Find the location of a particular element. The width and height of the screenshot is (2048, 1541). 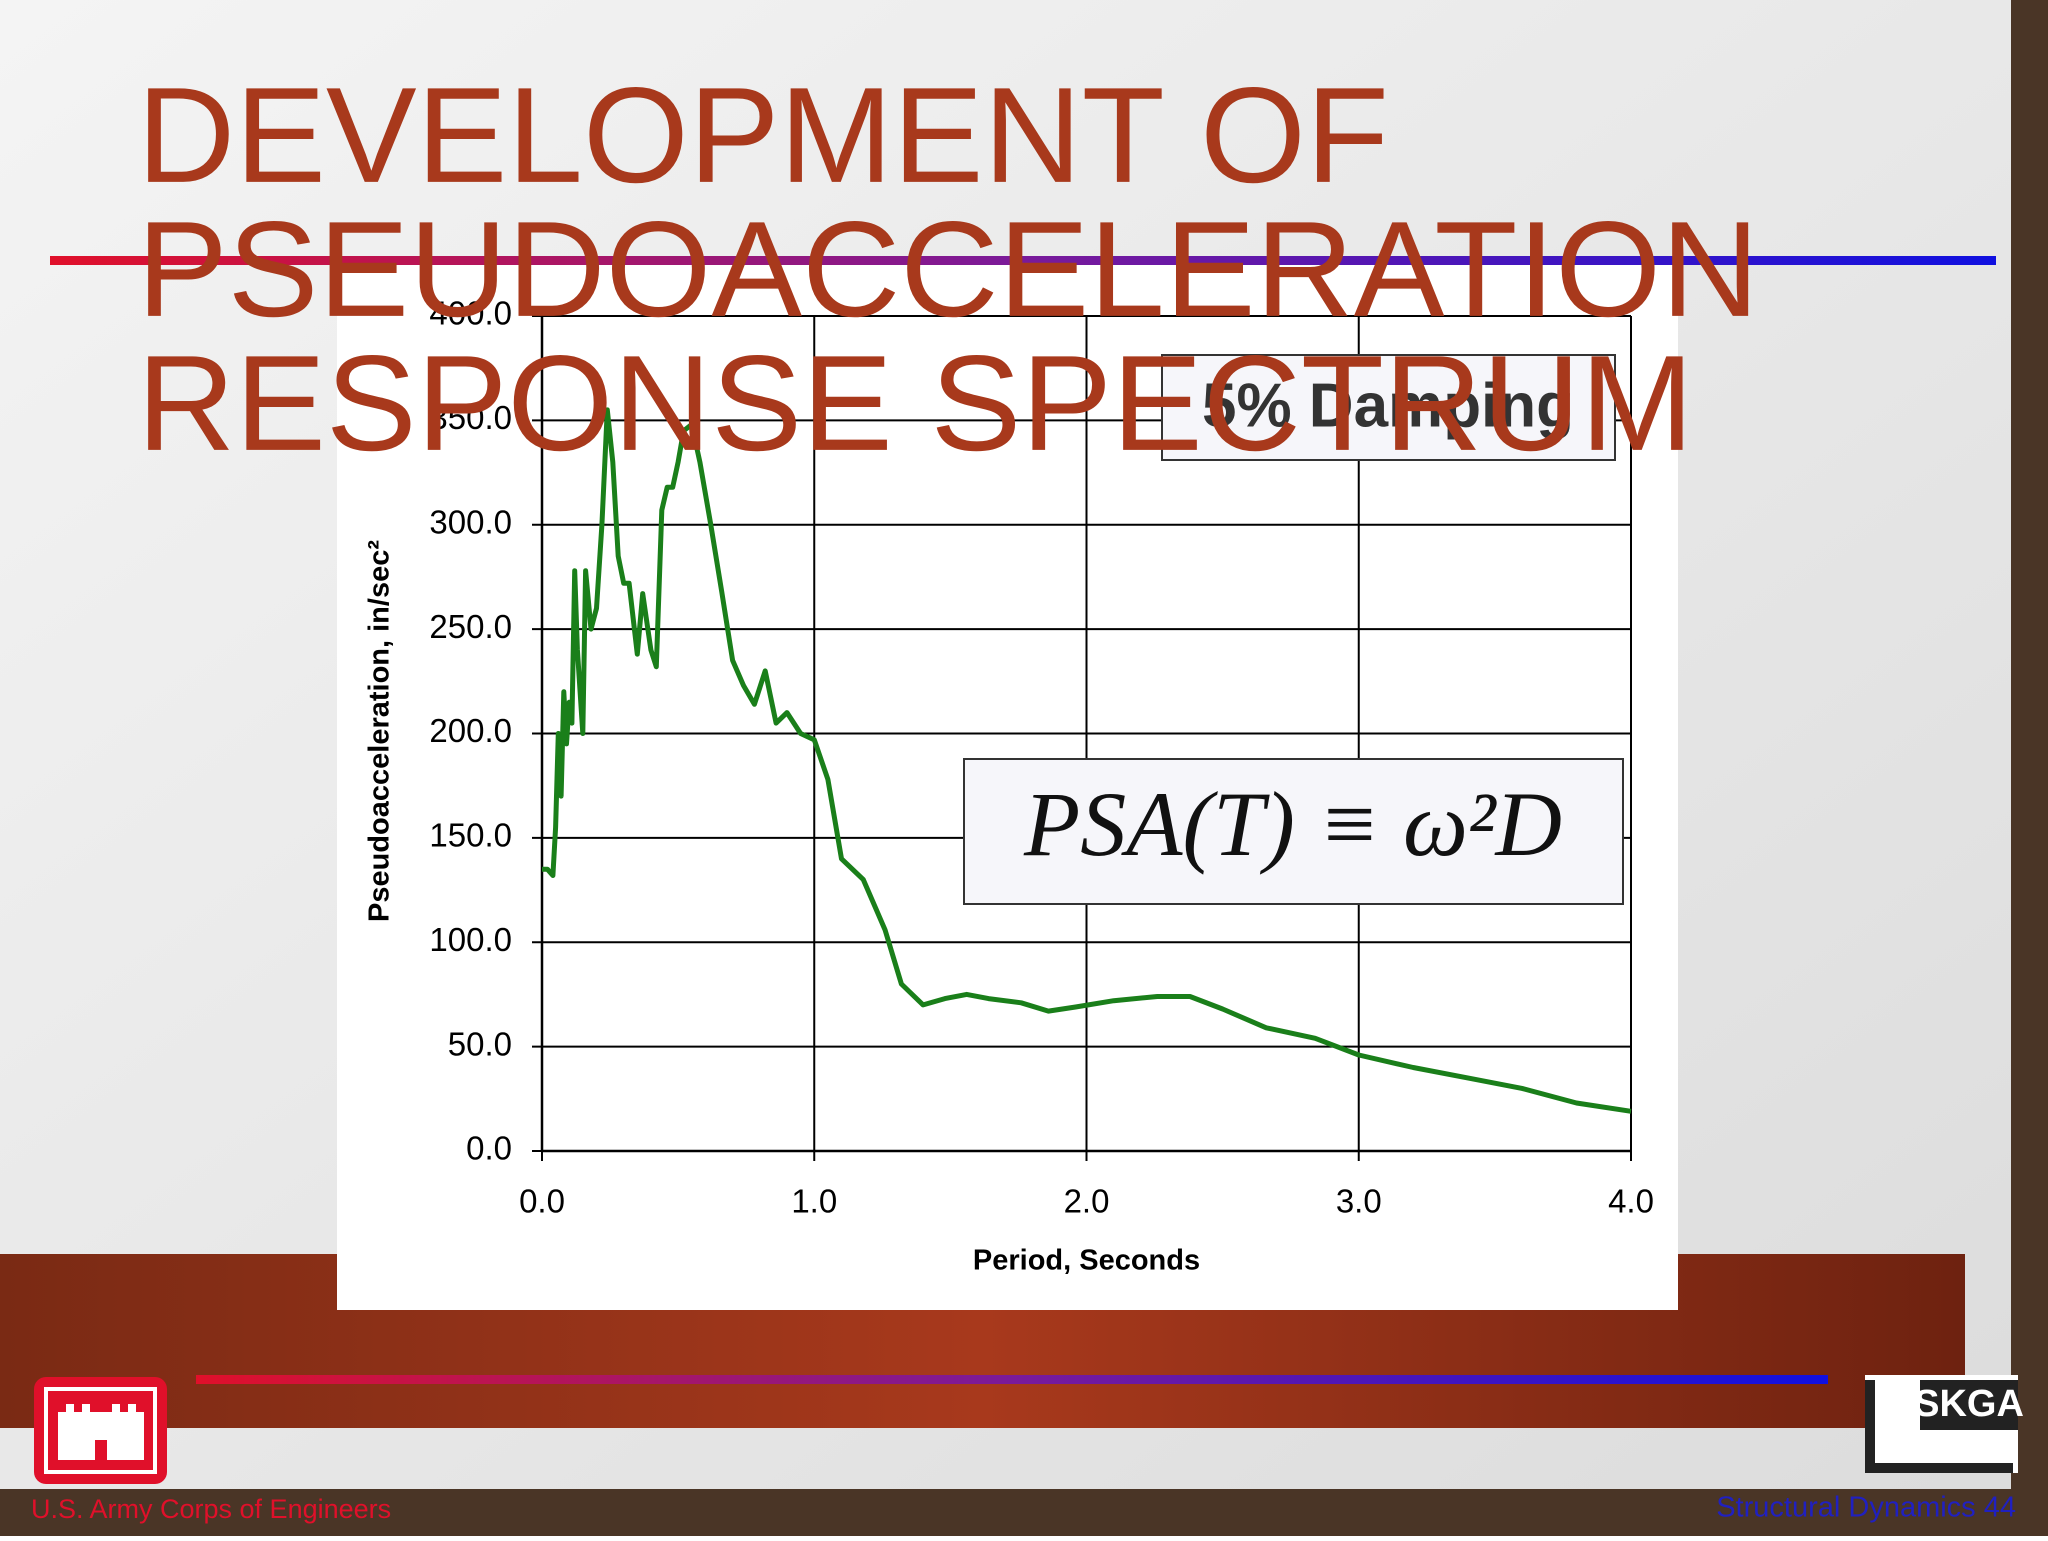

formula-box is located at coordinates (1293, 831).